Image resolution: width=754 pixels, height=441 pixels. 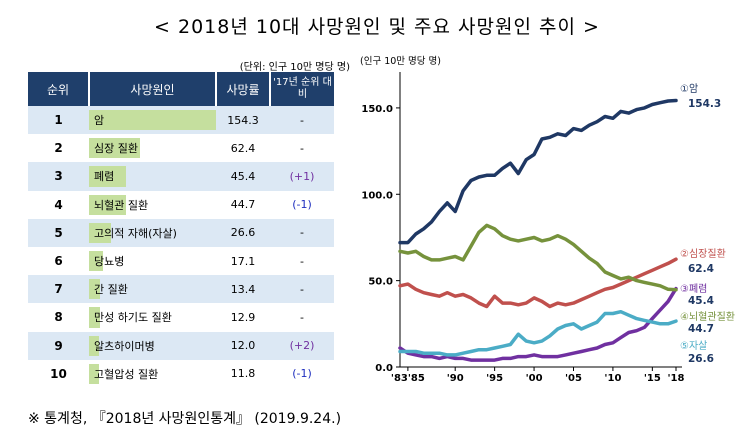 I want to click on rate-cell: 12.9, so click(x=243, y=317).